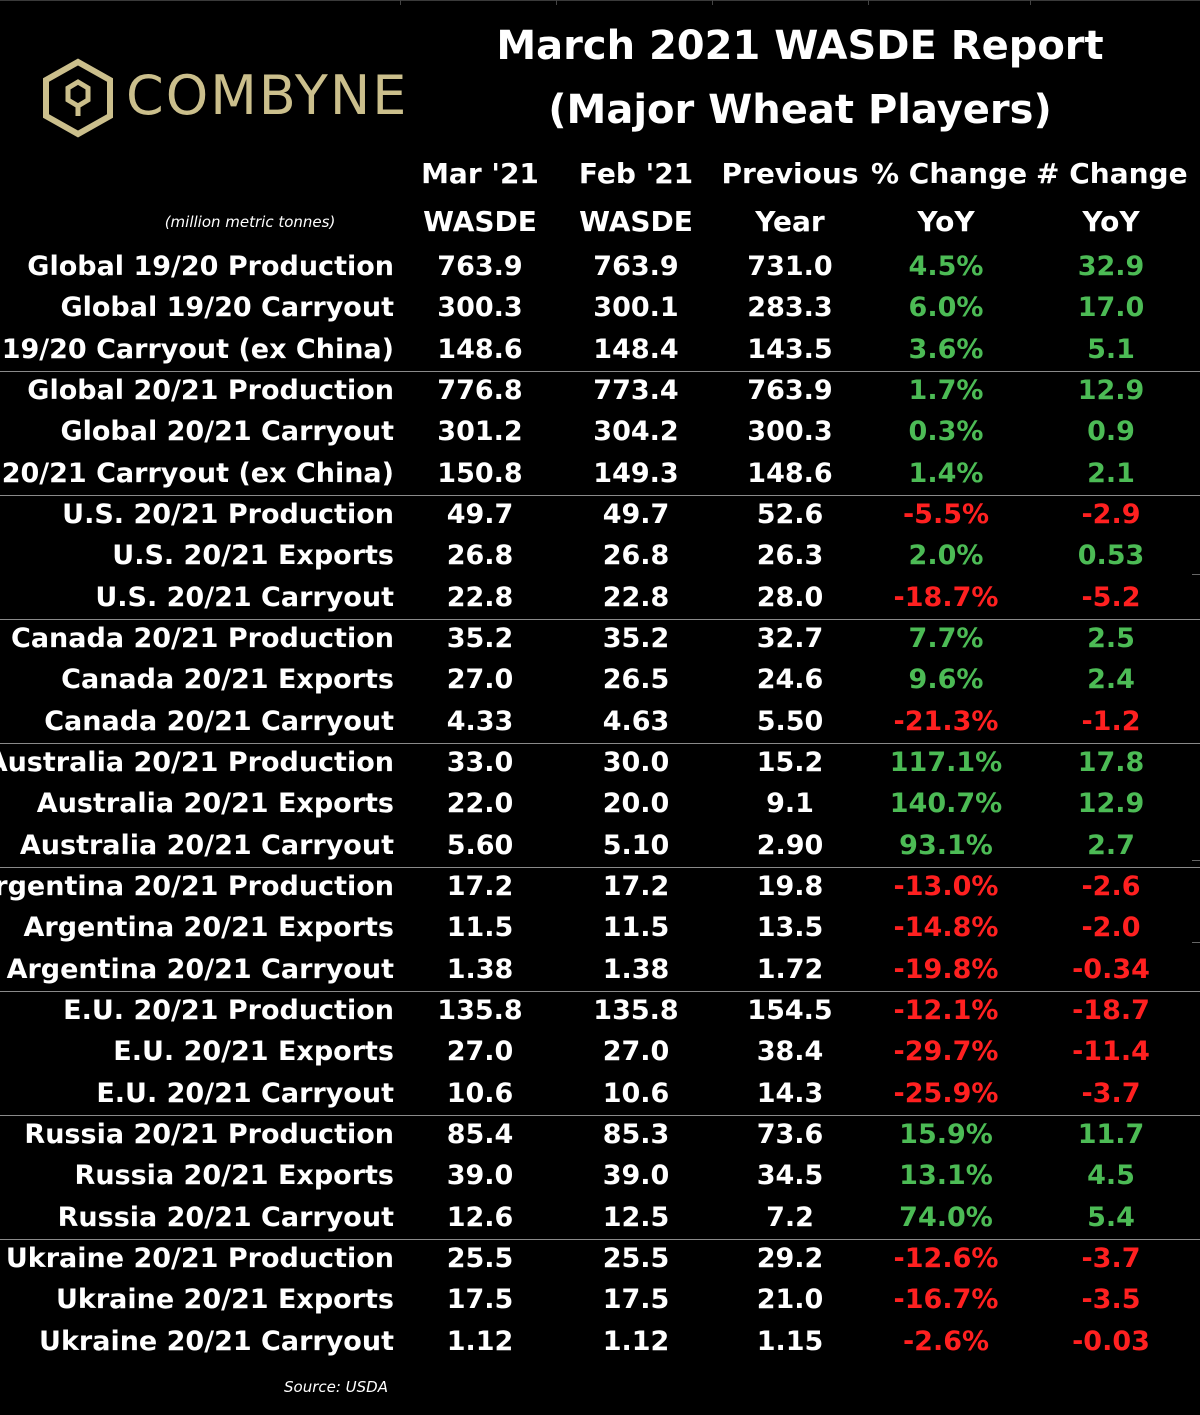 The image size is (1200, 1415). What do you see at coordinates (790, 173) in the screenshot?
I see `column-header-line1: Previous` at bounding box center [790, 173].